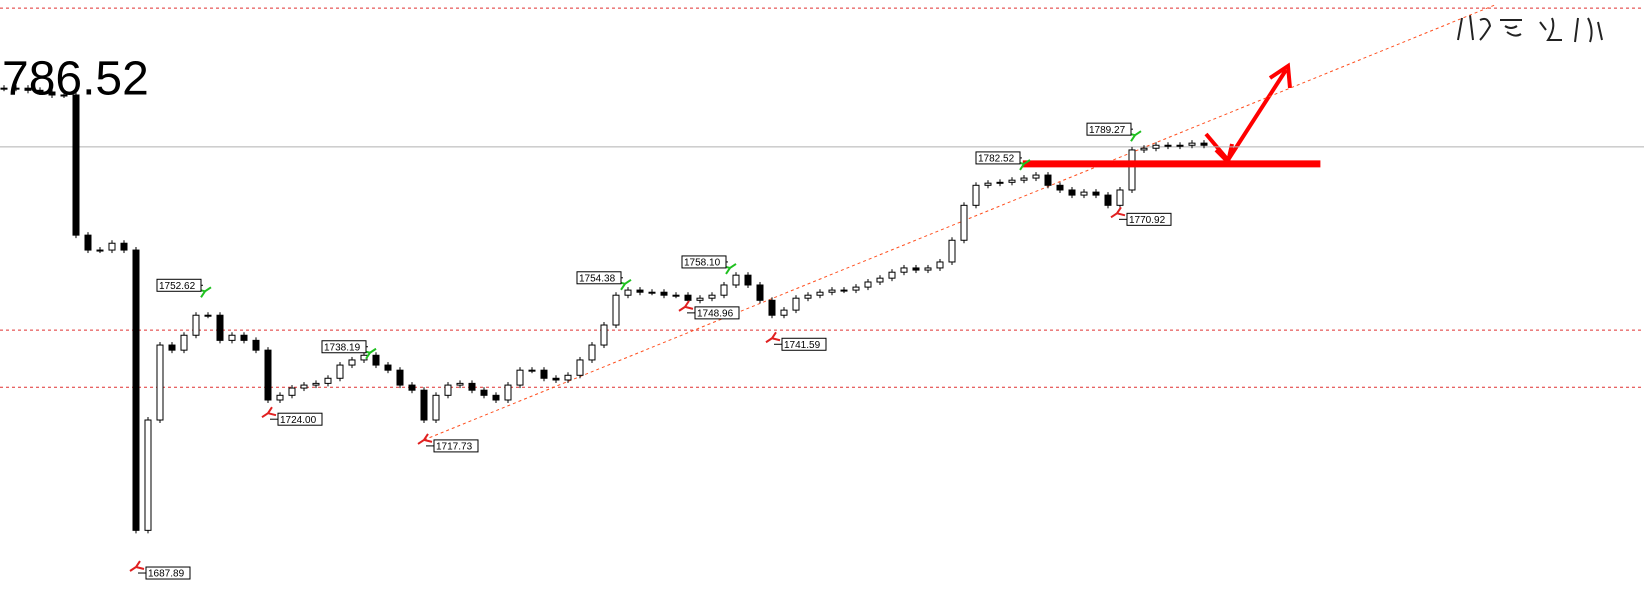  What do you see at coordinates (1147, 220) in the screenshot?
I see `price-label: 1770.92` at bounding box center [1147, 220].